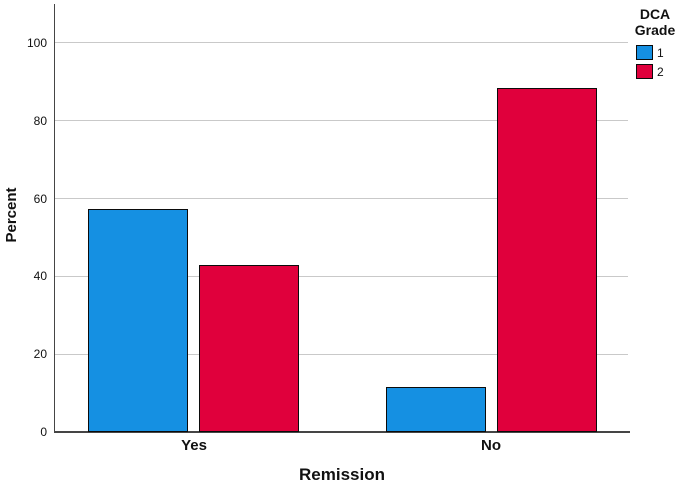 This screenshot has width=685, height=492. I want to click on legend-item-grade2: 2, so click(660, 71).